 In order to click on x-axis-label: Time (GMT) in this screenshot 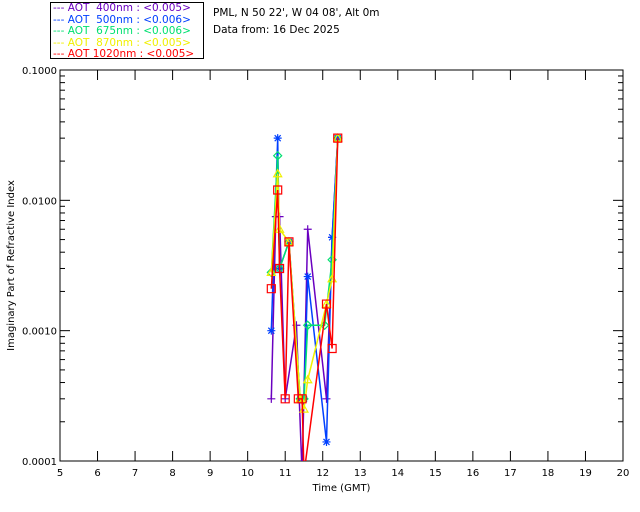, I will do `click(341, 488)`.